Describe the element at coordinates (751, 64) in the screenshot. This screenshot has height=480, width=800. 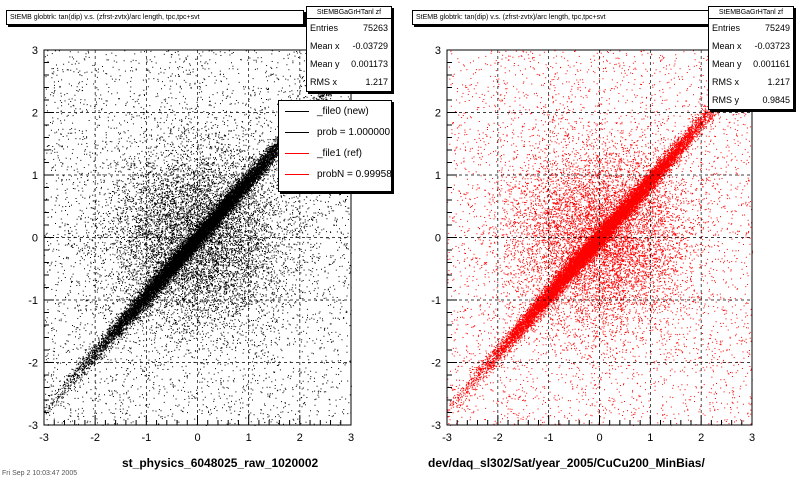
I see `right-stats-row: Mean y 0.001161` at that location.